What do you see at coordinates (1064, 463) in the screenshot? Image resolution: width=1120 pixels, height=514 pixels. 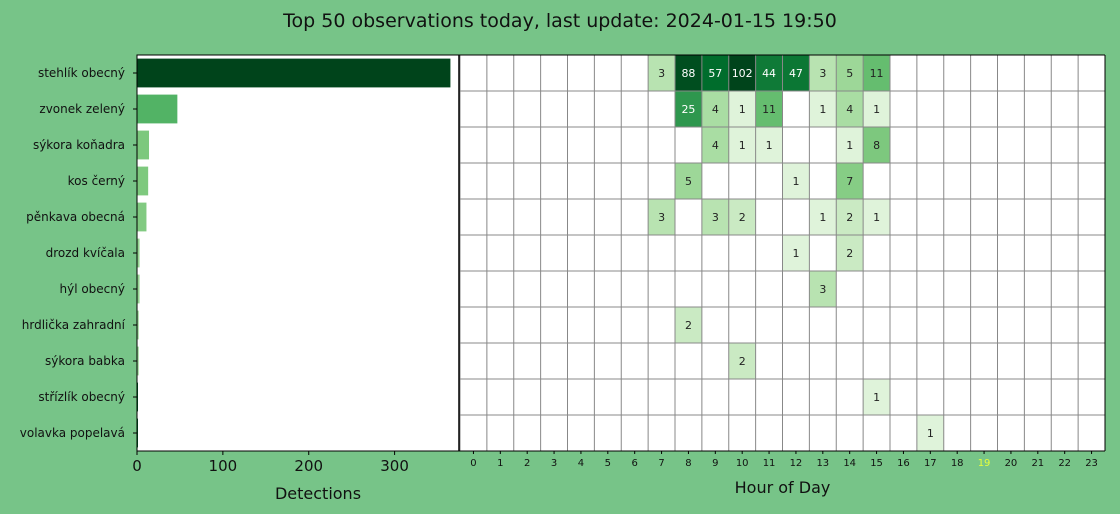 I see `hour-label: 22` at bounding box center [1064, 463].